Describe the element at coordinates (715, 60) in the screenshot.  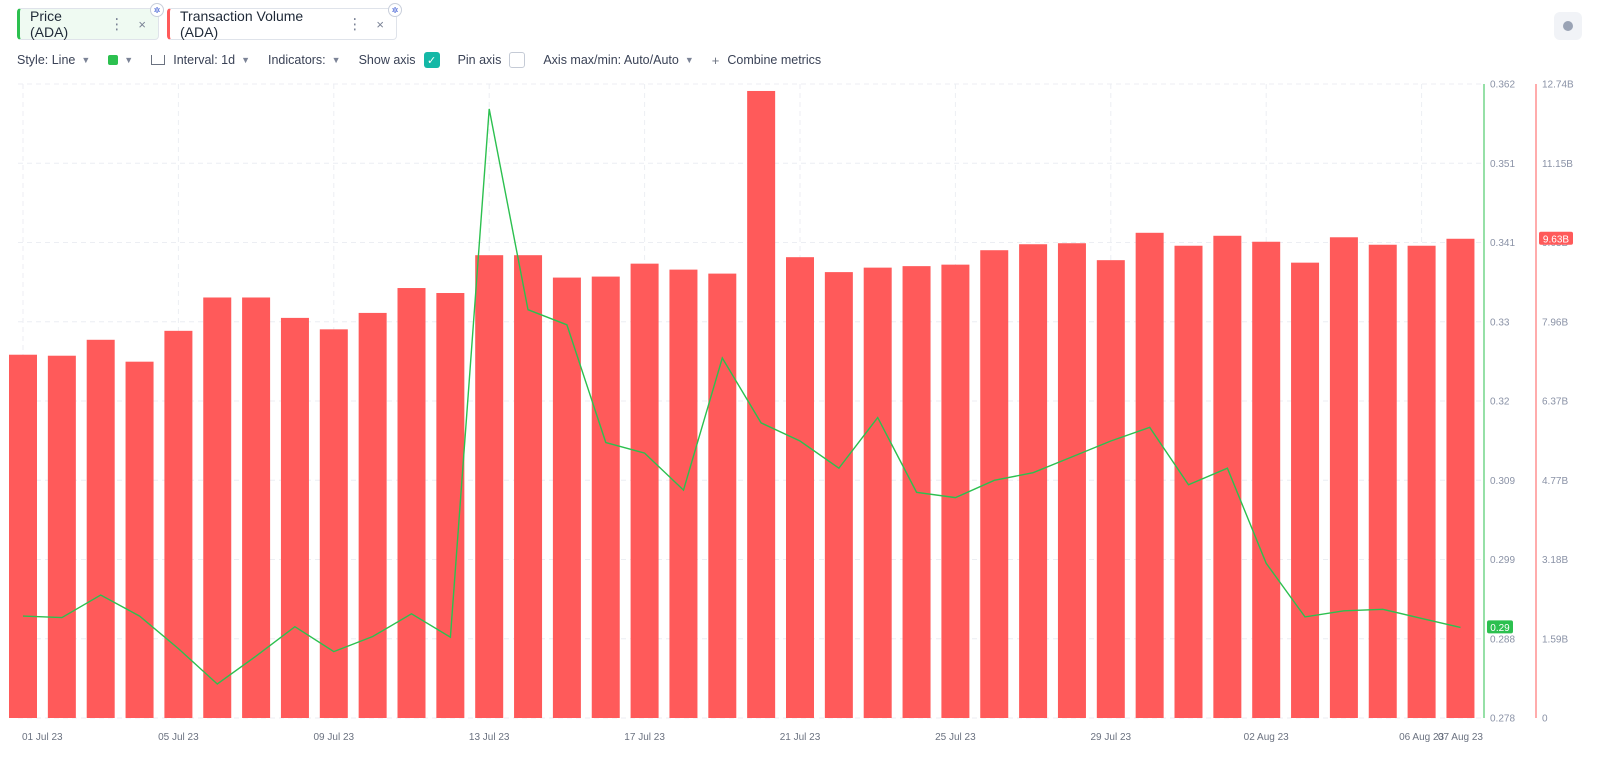
I see `plus-icon: +` at that location.